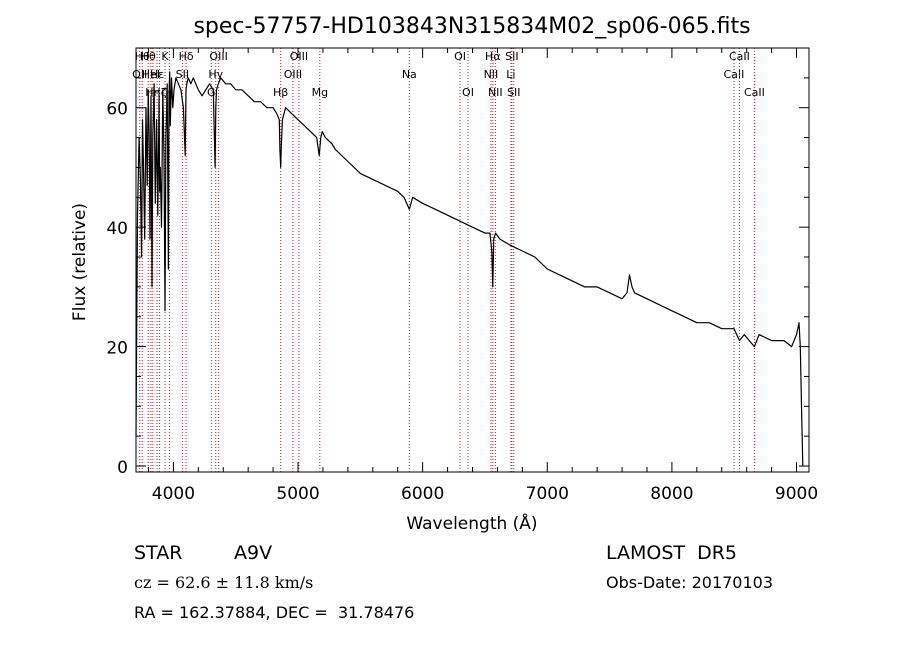 Image resolution: width=900 pixels, height=649 pixels. I want to click on y-tick-label: 40, so click(117, 229).